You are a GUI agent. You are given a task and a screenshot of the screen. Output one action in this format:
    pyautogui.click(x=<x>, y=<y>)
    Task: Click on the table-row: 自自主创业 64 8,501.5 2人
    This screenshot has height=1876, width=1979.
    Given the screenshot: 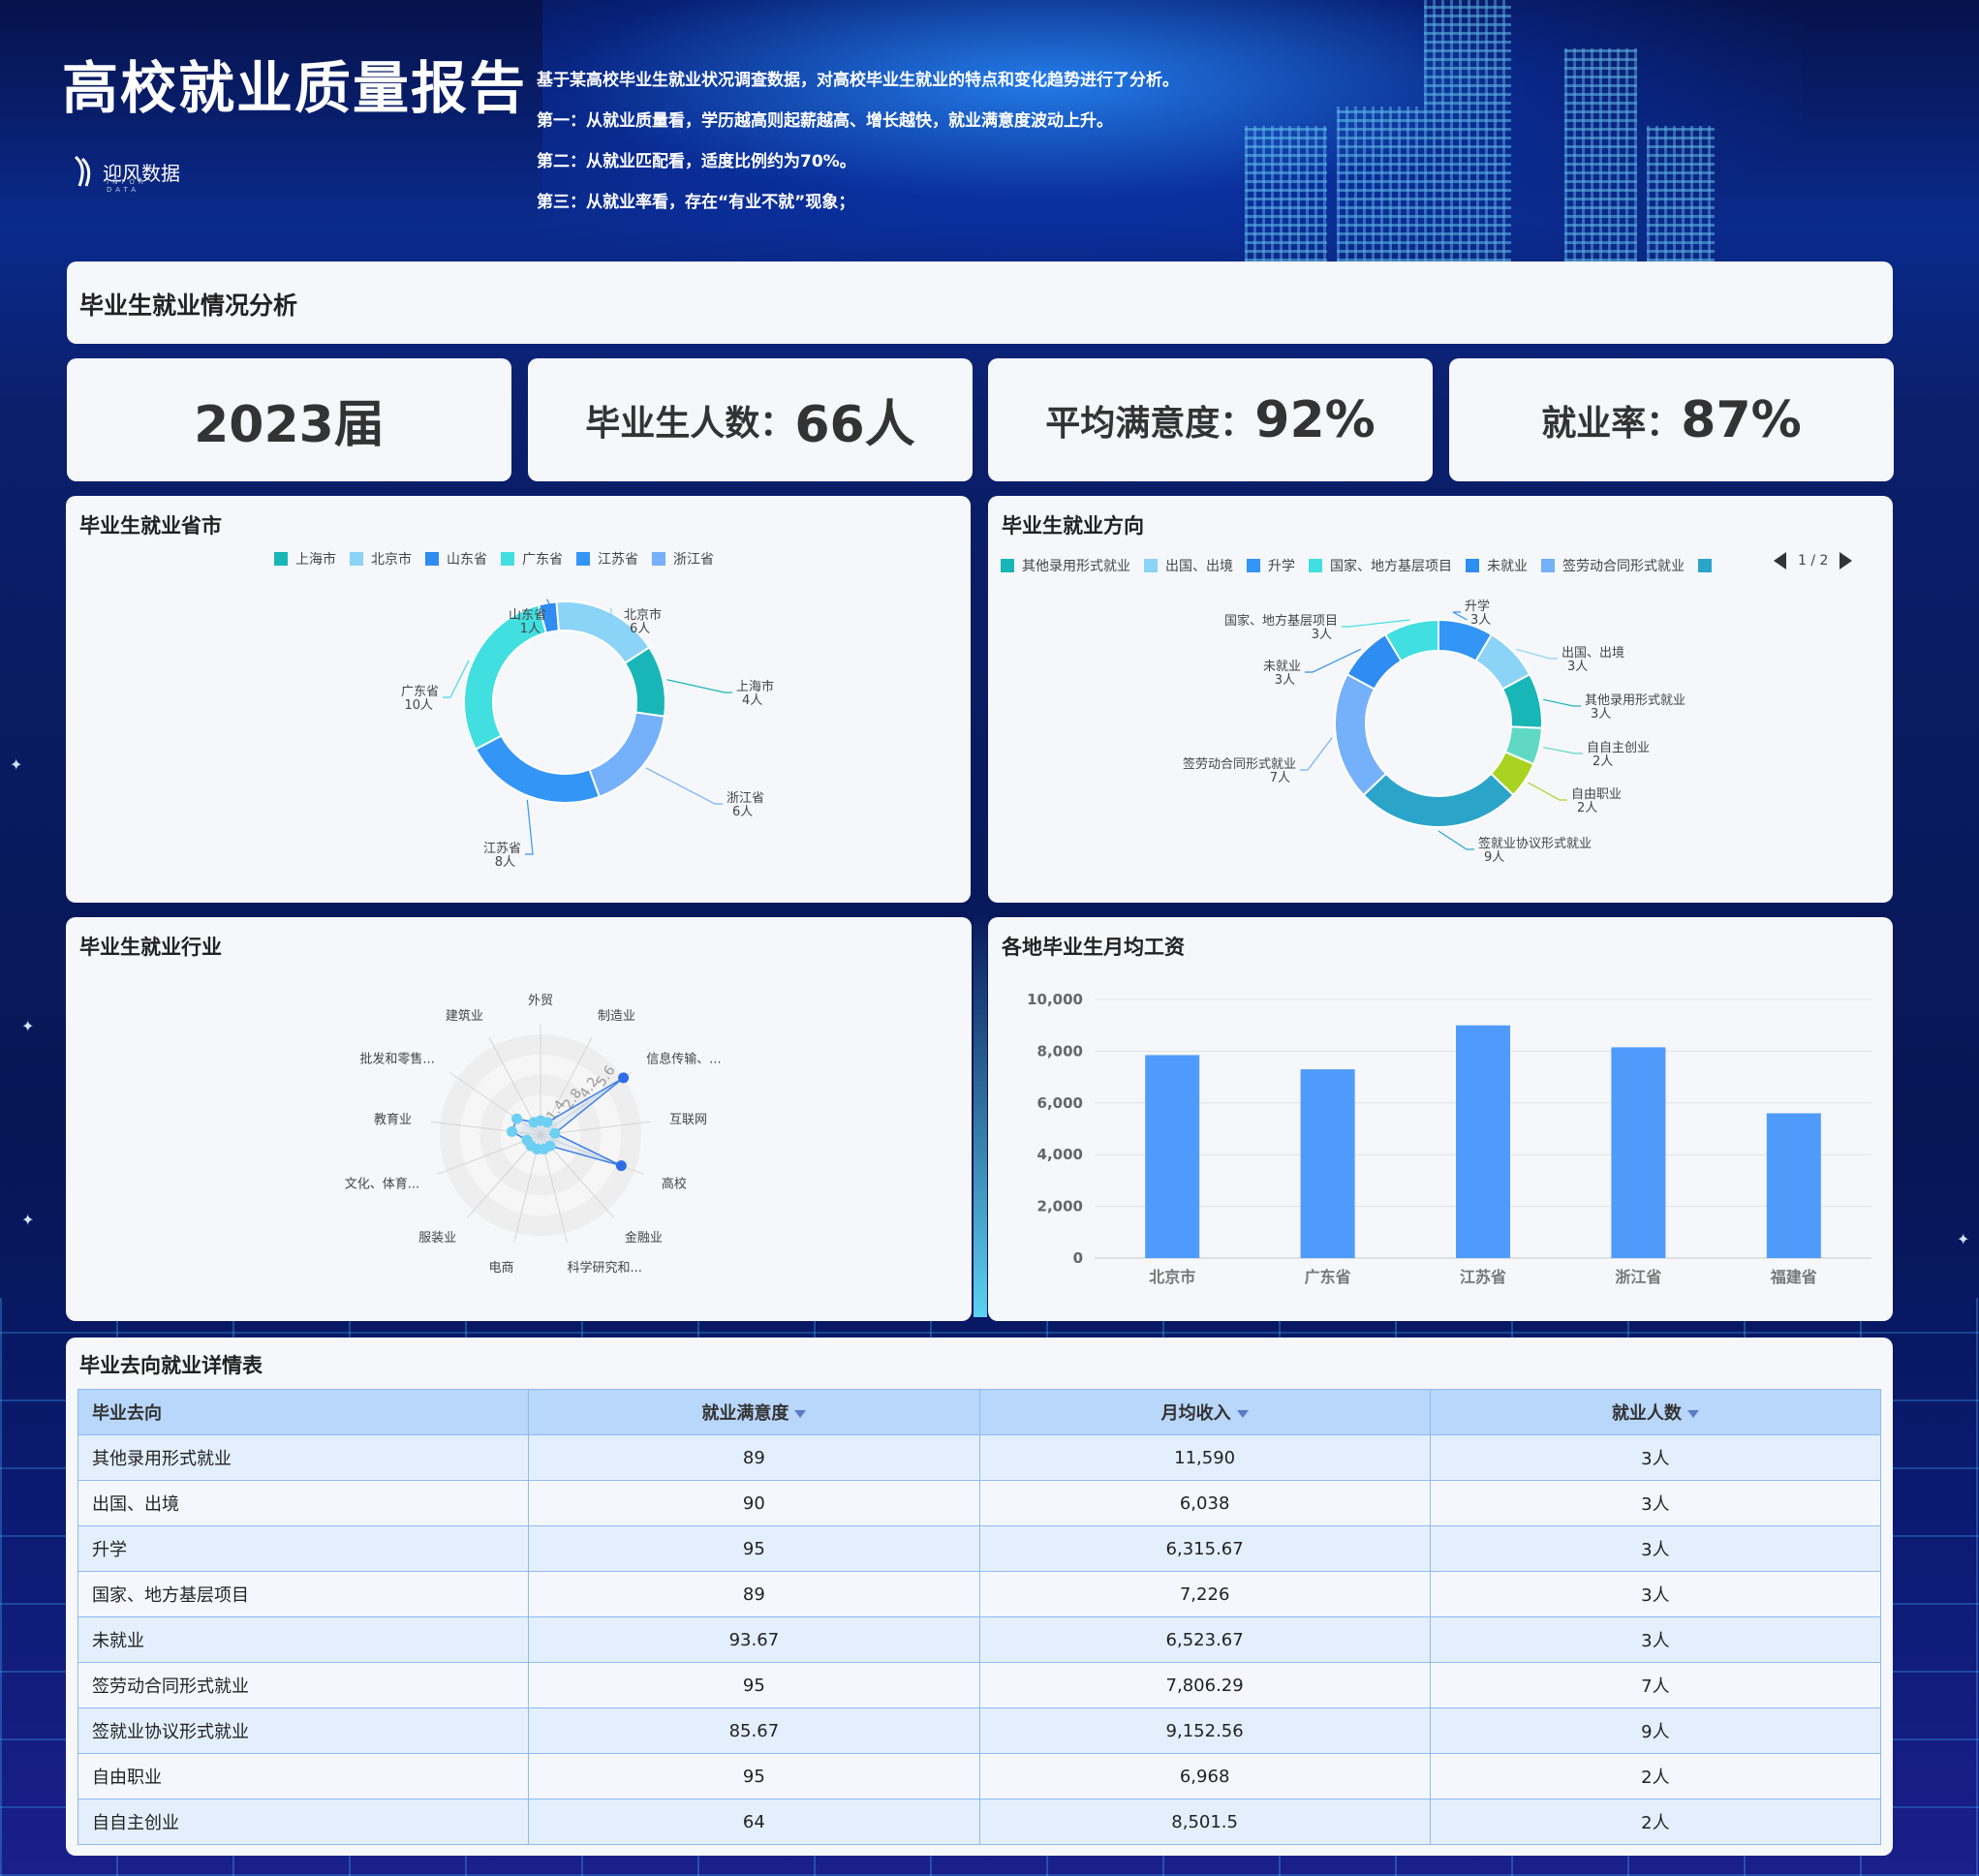 What is the action you would take?
    pyautogui.click(x=980, y=1822)
    